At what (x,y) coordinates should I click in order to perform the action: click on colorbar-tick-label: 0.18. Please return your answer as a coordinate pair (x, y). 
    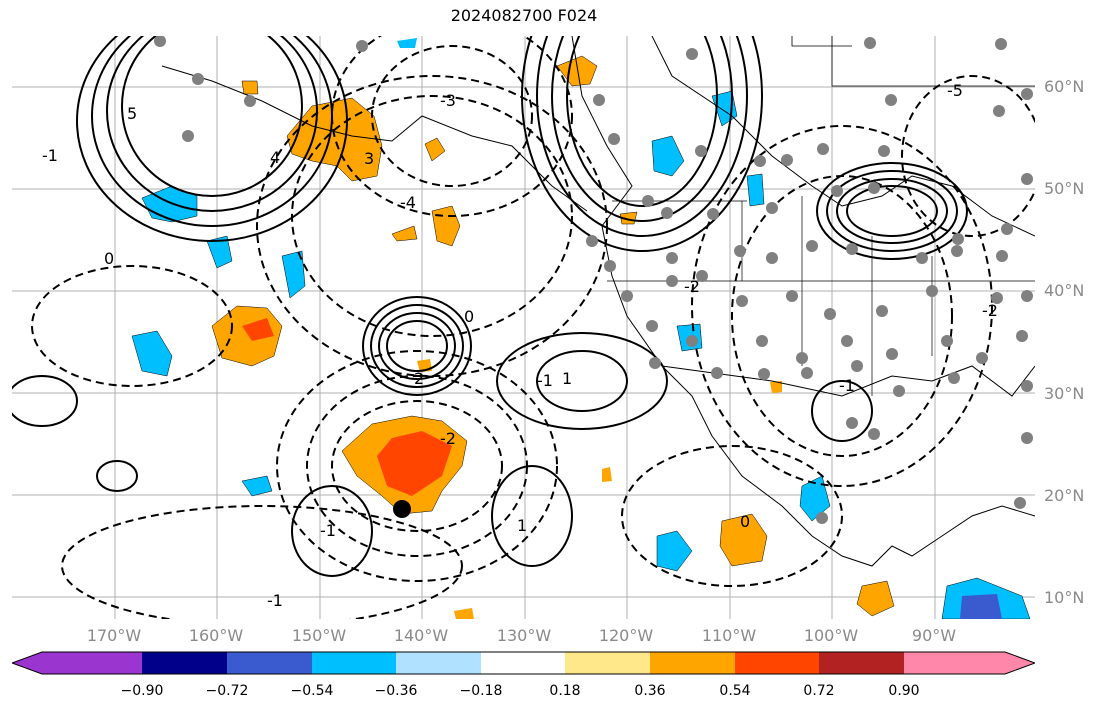
    Looking at the image, I should click on (565, 691).